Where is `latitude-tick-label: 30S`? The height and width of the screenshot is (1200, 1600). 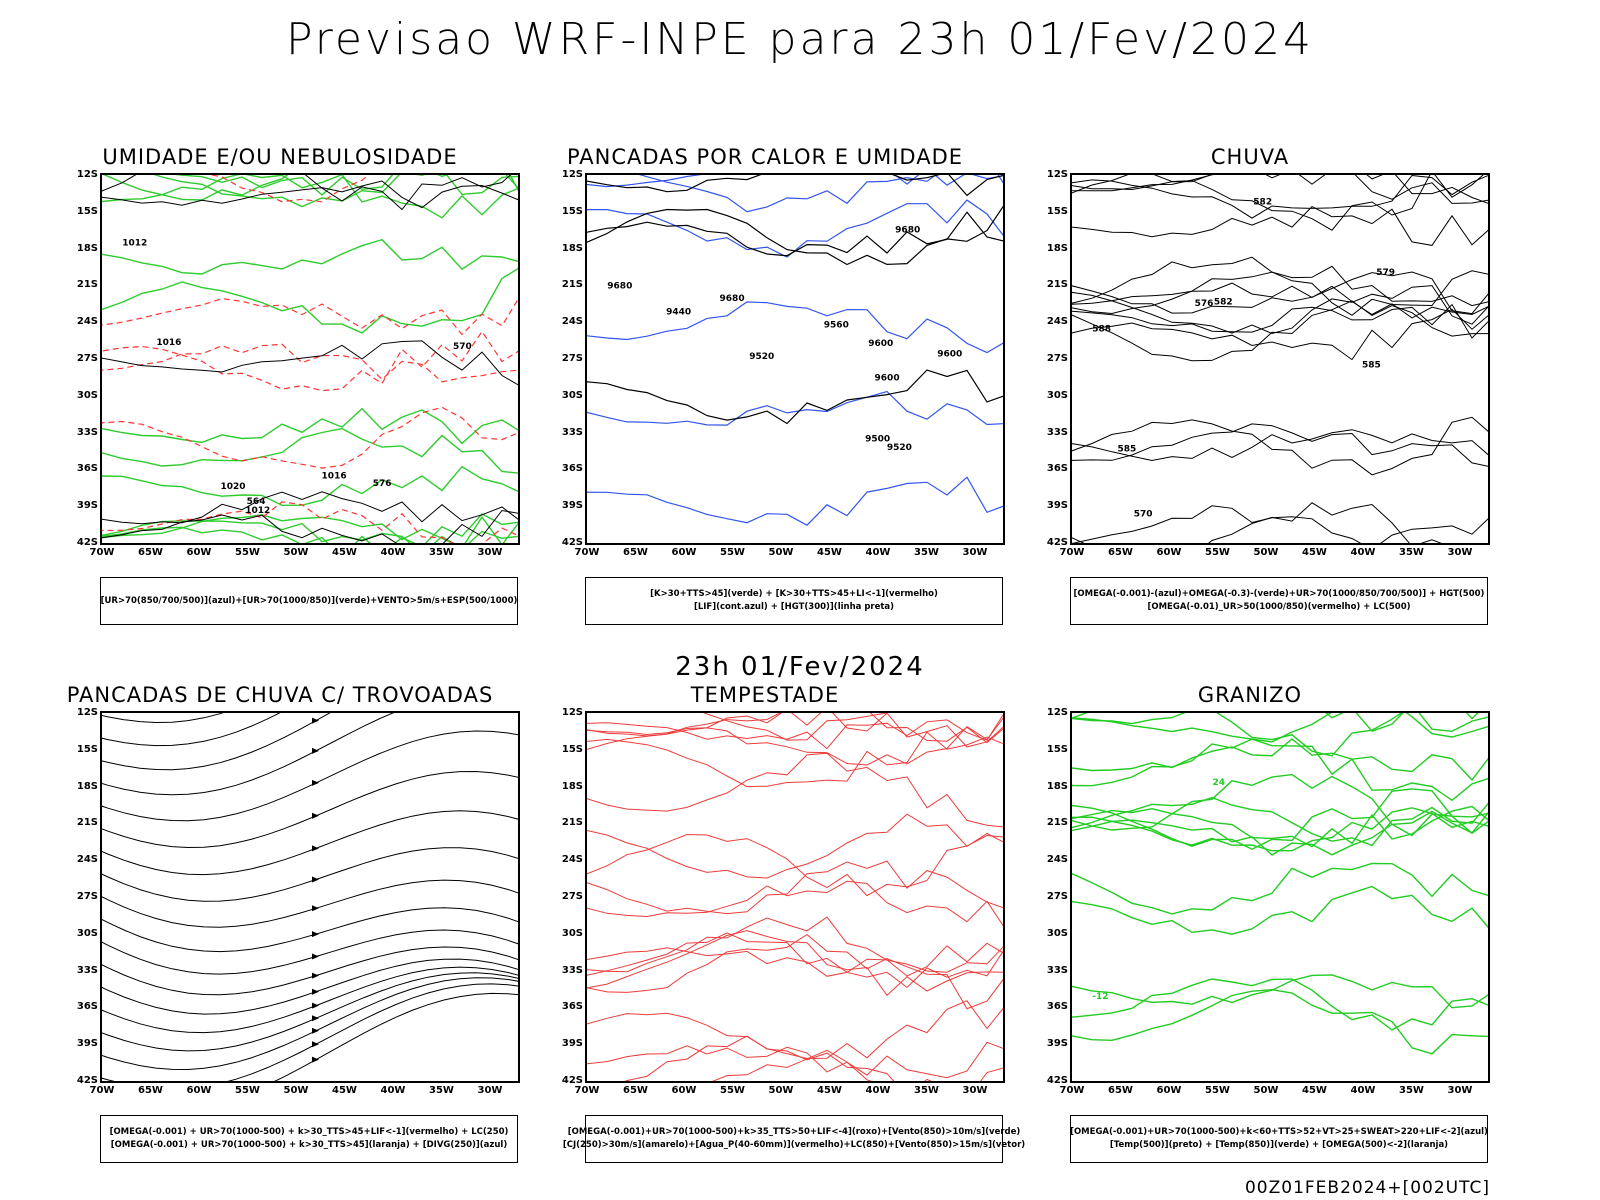
latitude-tick-label: 30S is located at coordinates (572, 933).